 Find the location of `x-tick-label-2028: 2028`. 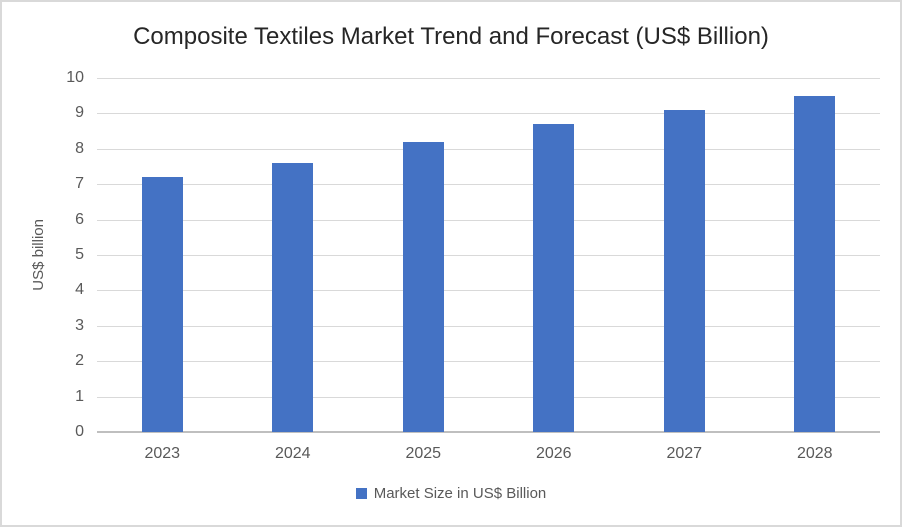

x-tick-label-2028: 2028 is located at coordinates (814, 453).